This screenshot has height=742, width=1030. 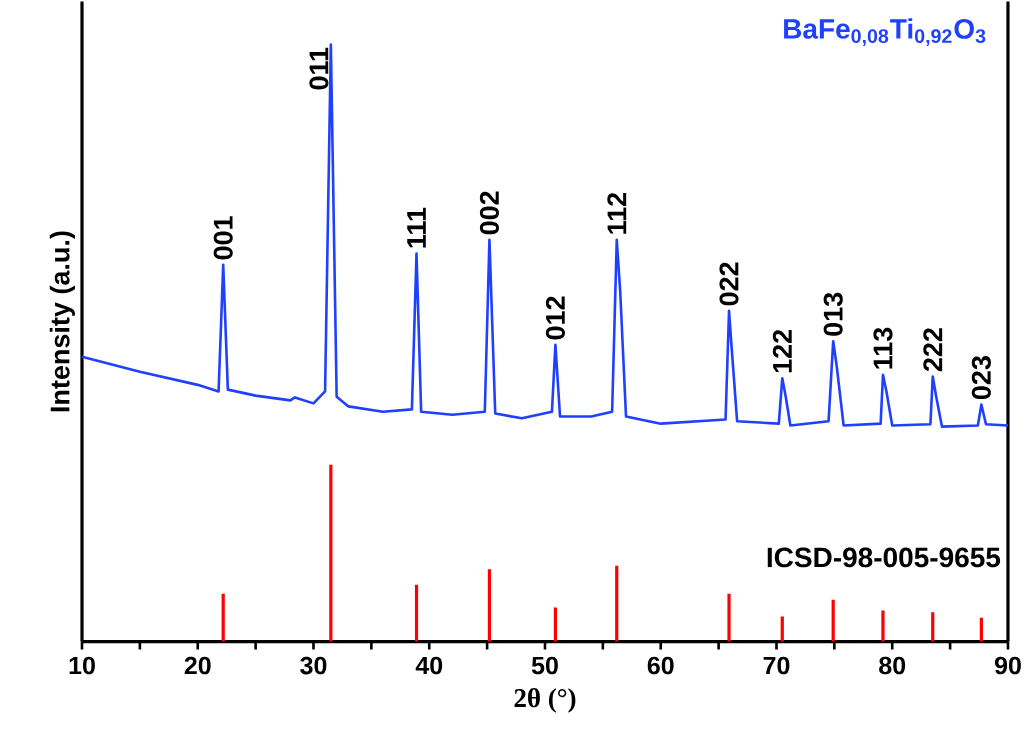 I want to click on annotation: 012, so click(x=555, y=318).